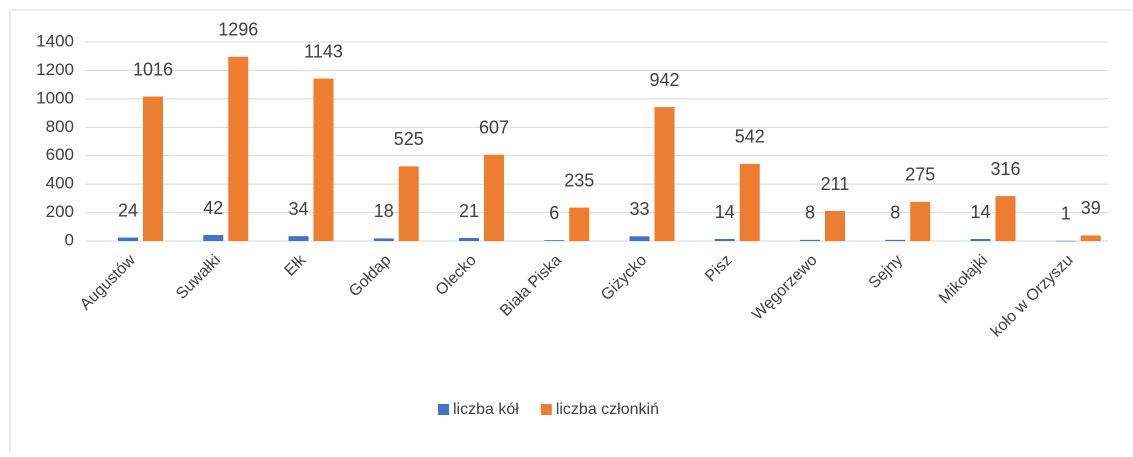 The height and width of the screenshot is (457, 1133). What do you see at coordinates (624, 278) in the screenshot?
I see `x-tick-label: Giżycko` at bounding box center [624, 278].